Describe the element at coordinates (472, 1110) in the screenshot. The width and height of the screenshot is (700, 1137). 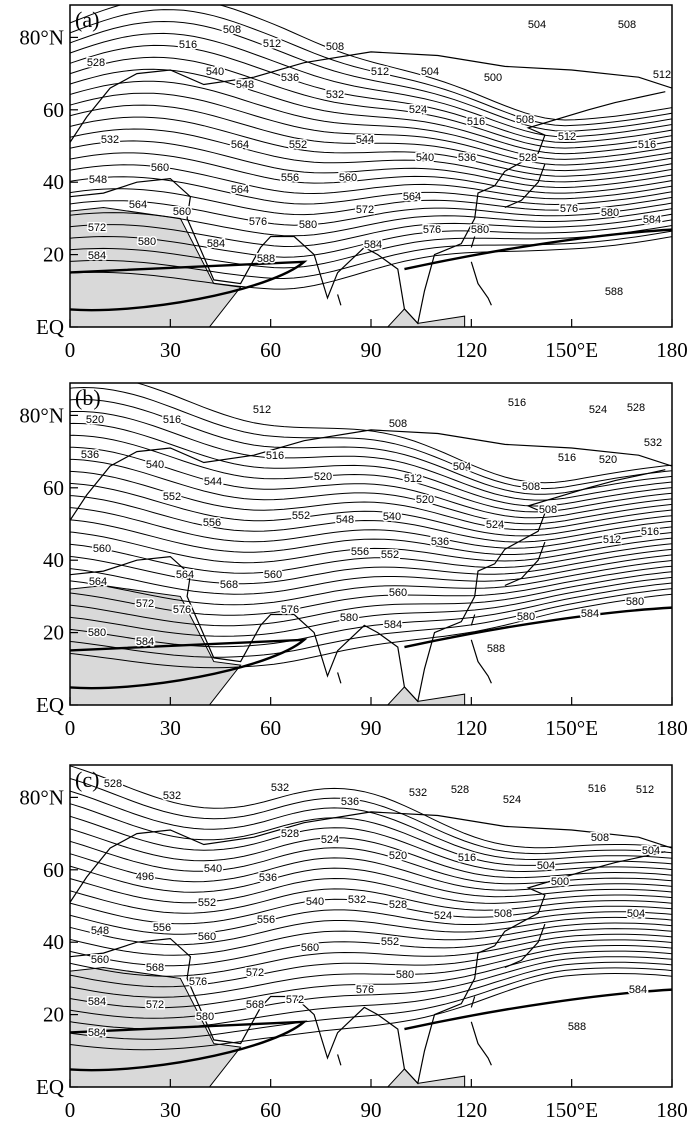
I see `x-tick-label: 120` at that location.